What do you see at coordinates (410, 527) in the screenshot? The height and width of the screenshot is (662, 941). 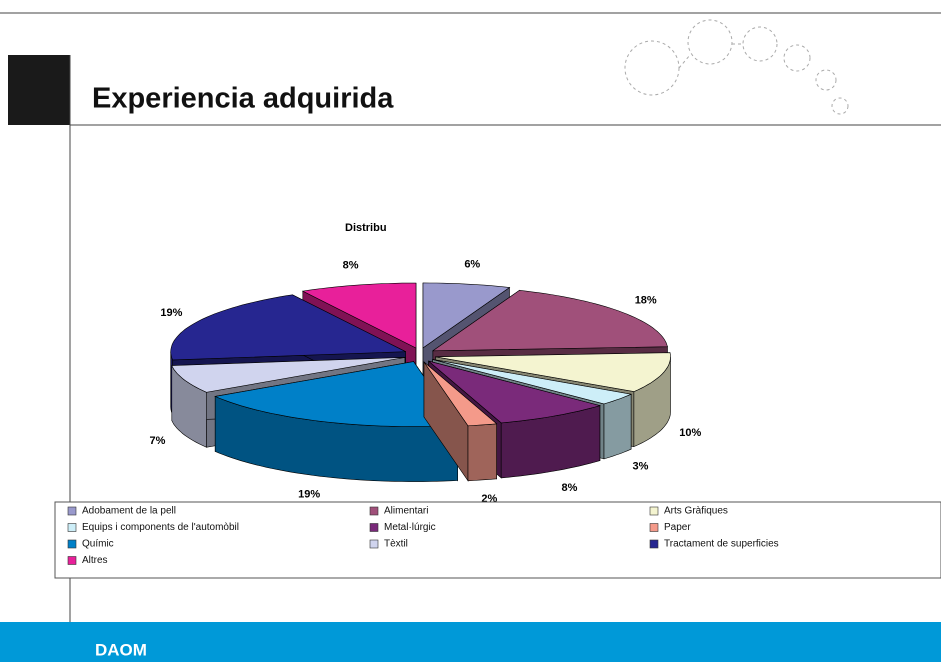 I see `legend-label: Metal·lúrgic` at bounding box center [410, 527].